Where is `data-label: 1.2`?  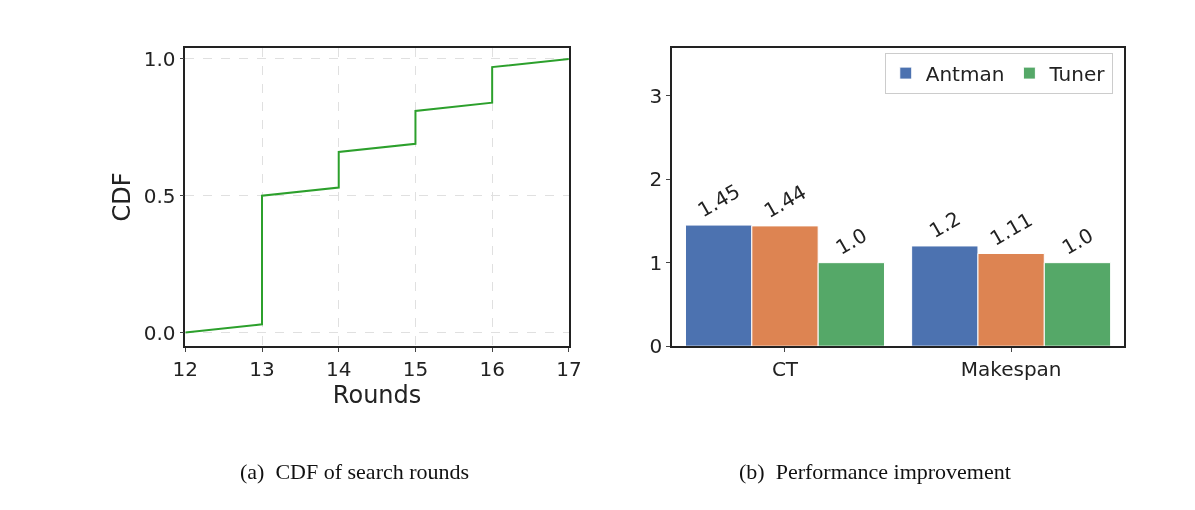 data-label: 1.2 is located at coordinates (945, 224).